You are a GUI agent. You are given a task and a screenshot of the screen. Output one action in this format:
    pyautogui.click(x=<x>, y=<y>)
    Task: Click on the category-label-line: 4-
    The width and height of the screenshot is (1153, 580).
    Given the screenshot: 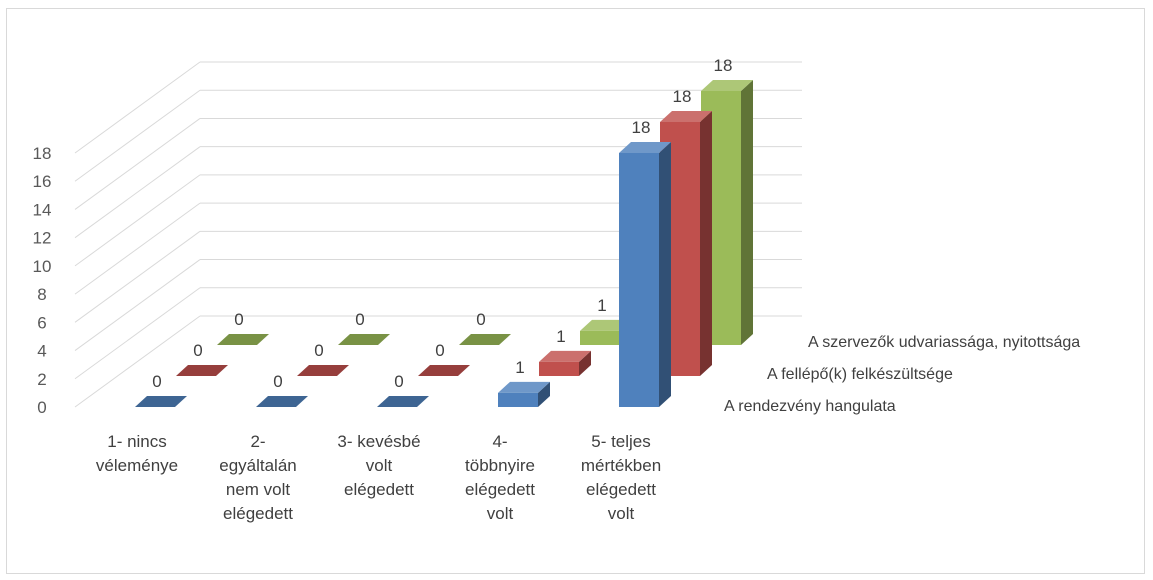 What is the action you would take?
    pyautogui.click(x=499, y=441)
    